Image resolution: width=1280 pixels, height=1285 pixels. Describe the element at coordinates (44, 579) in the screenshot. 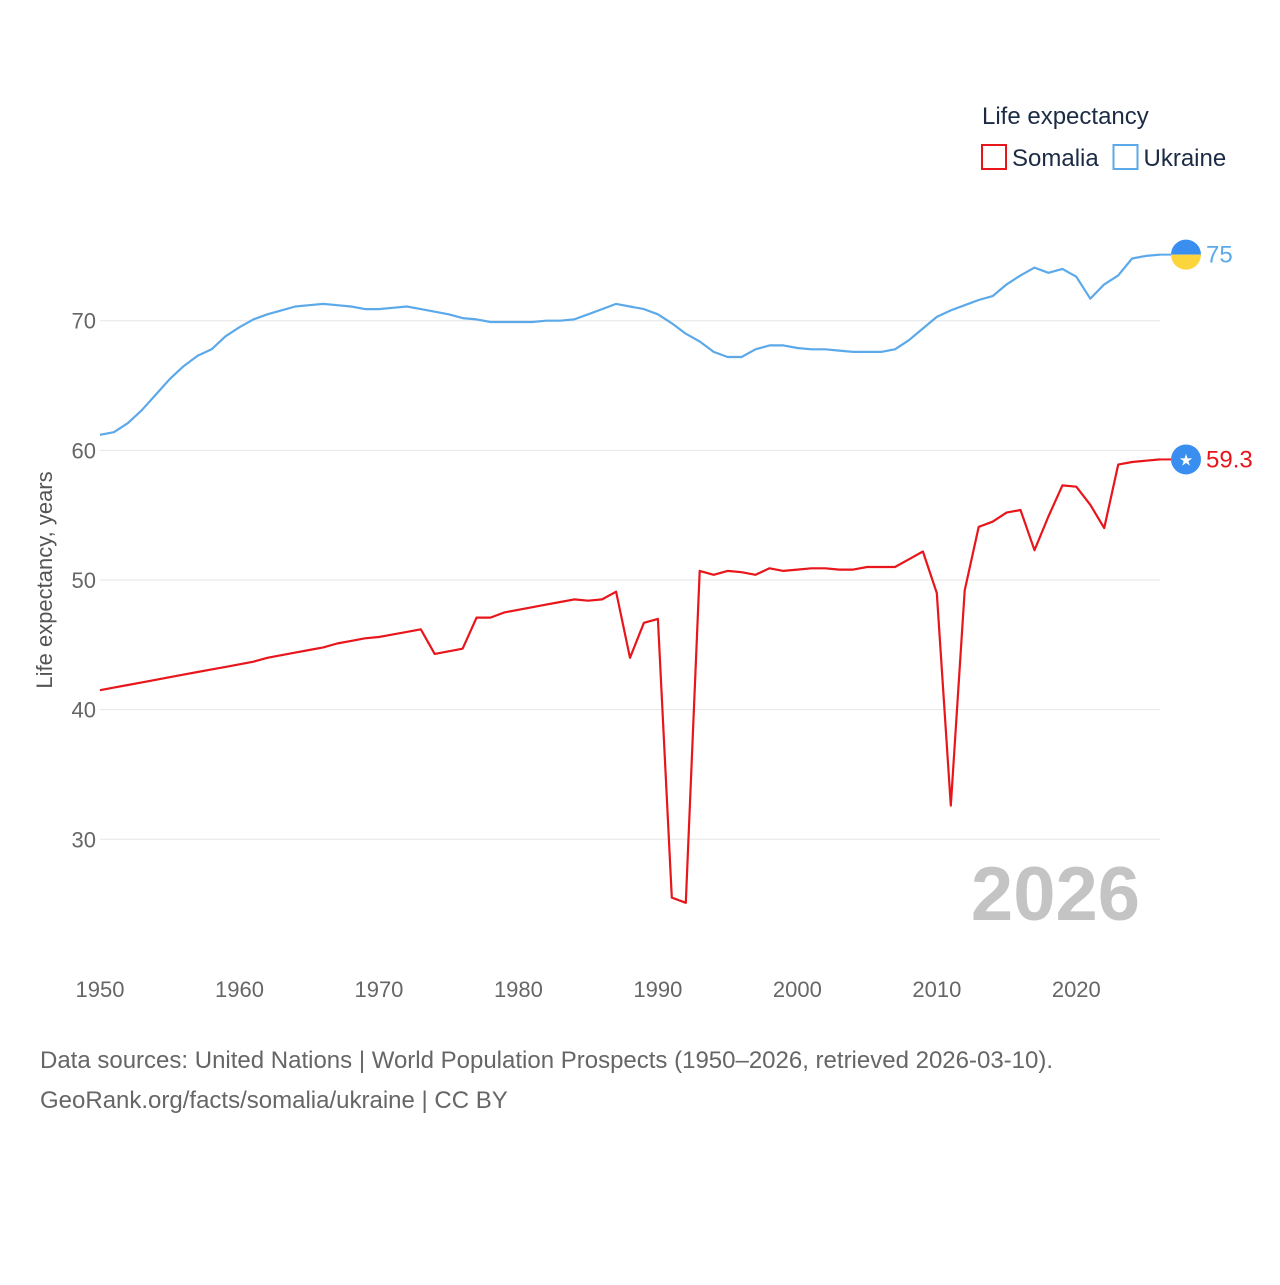

I see `y-axis-title: Life expectancy, years` at that location.